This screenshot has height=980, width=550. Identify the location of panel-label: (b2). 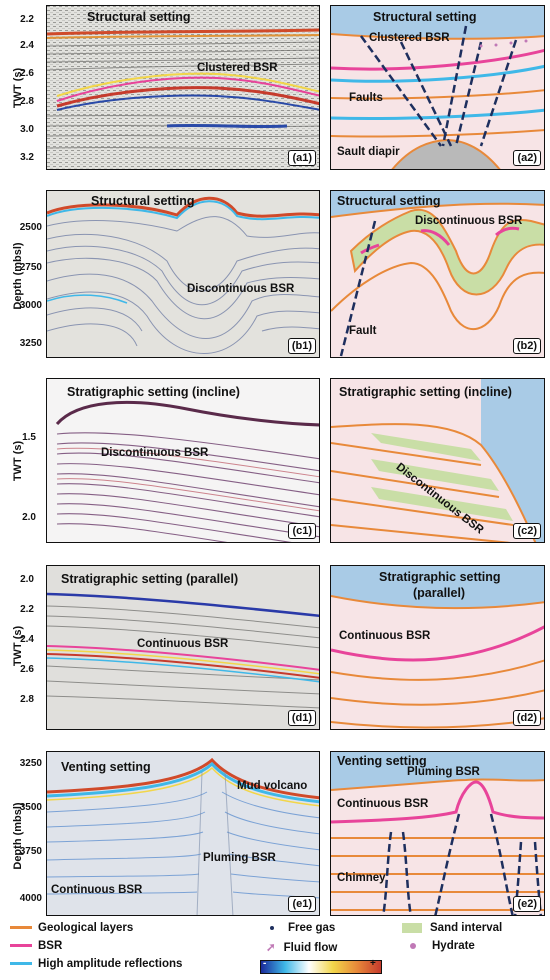
(526, 346).